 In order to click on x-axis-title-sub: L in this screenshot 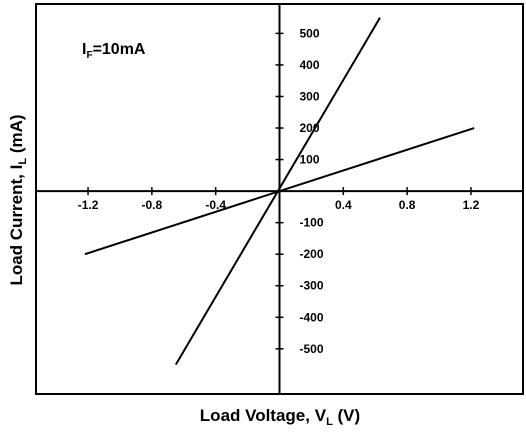, I will do `click(329, 422)`.